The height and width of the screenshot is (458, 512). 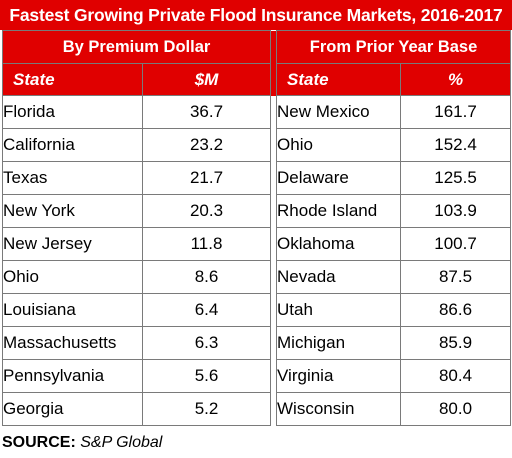 I want to click on table-row: Pennsylvania 5.6 Virginia 80.4, so click(x=257, y=376).